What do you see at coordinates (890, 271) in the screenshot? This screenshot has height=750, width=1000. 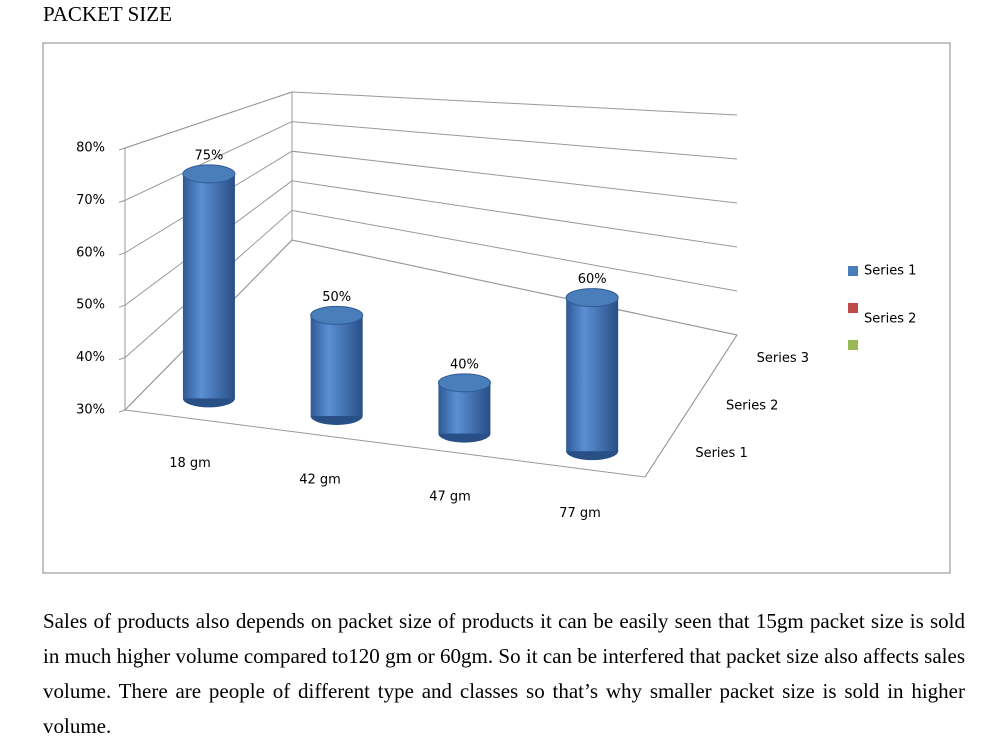 I see `legend-label: Series 1` at bounding box center [890, 271].